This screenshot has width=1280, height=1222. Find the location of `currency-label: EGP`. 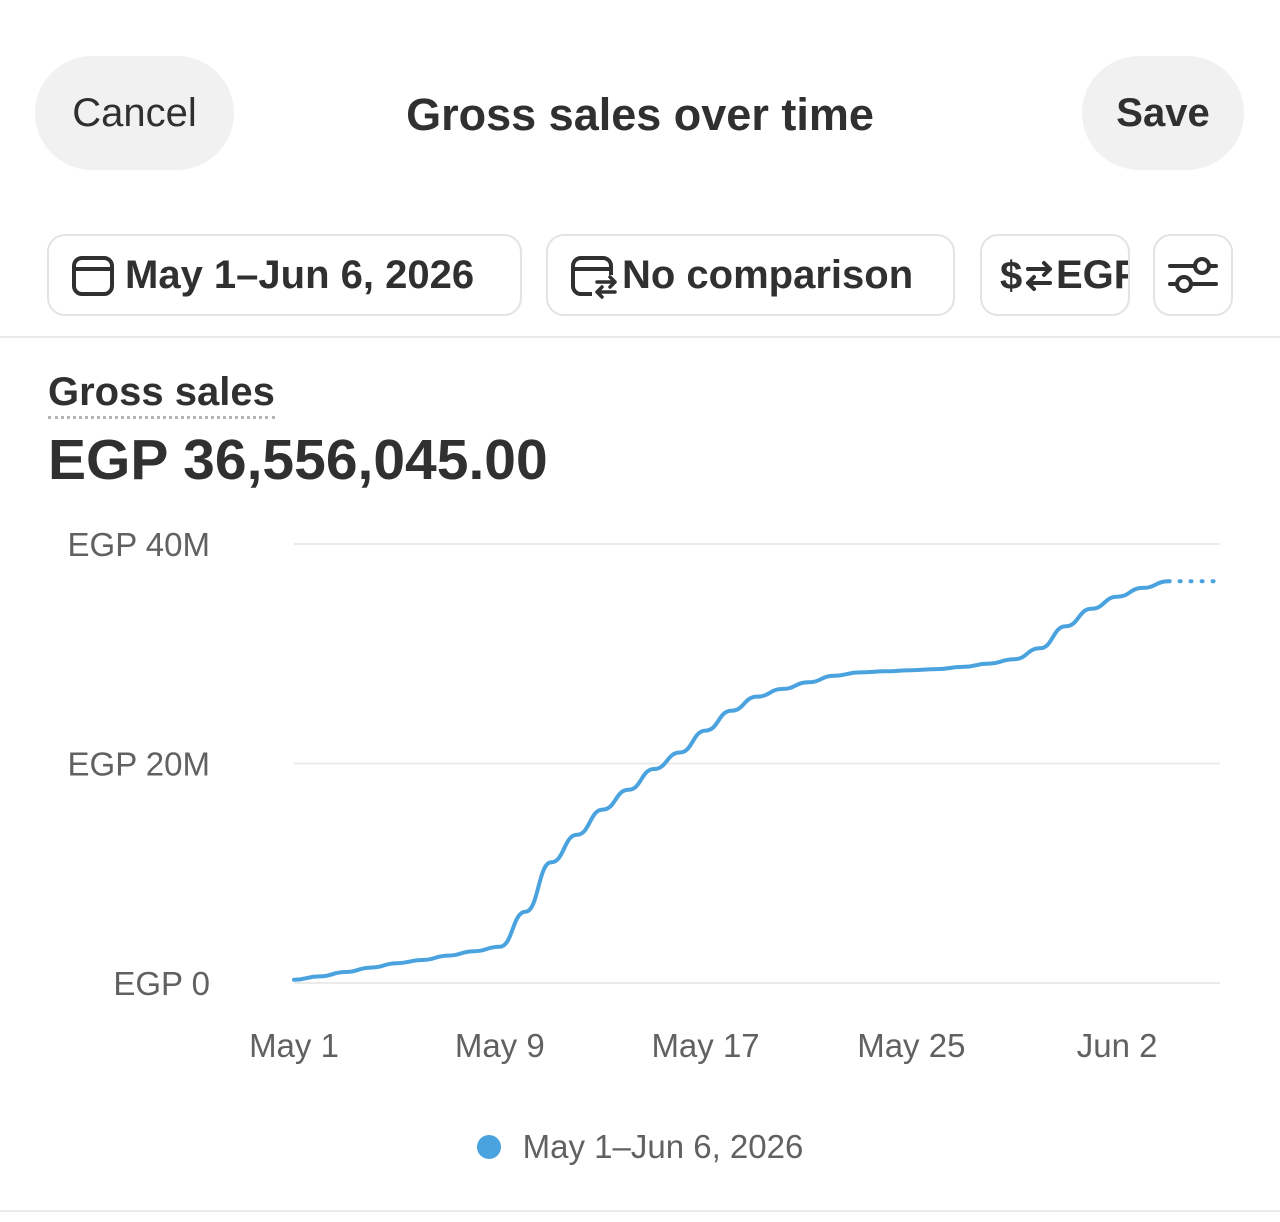

currency-label: EGP is located at coordinates (1092, 274).